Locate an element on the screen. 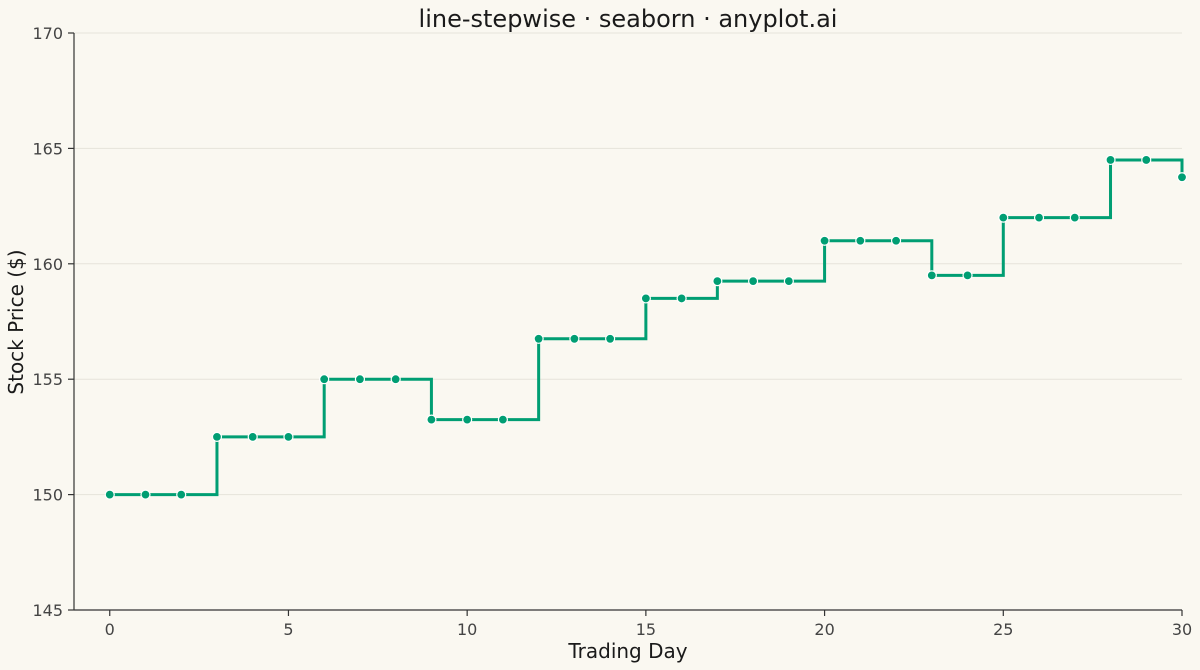  x-axis-ticks: 0 5 10 15 20 25 30 is located at coordinates (648, 624).